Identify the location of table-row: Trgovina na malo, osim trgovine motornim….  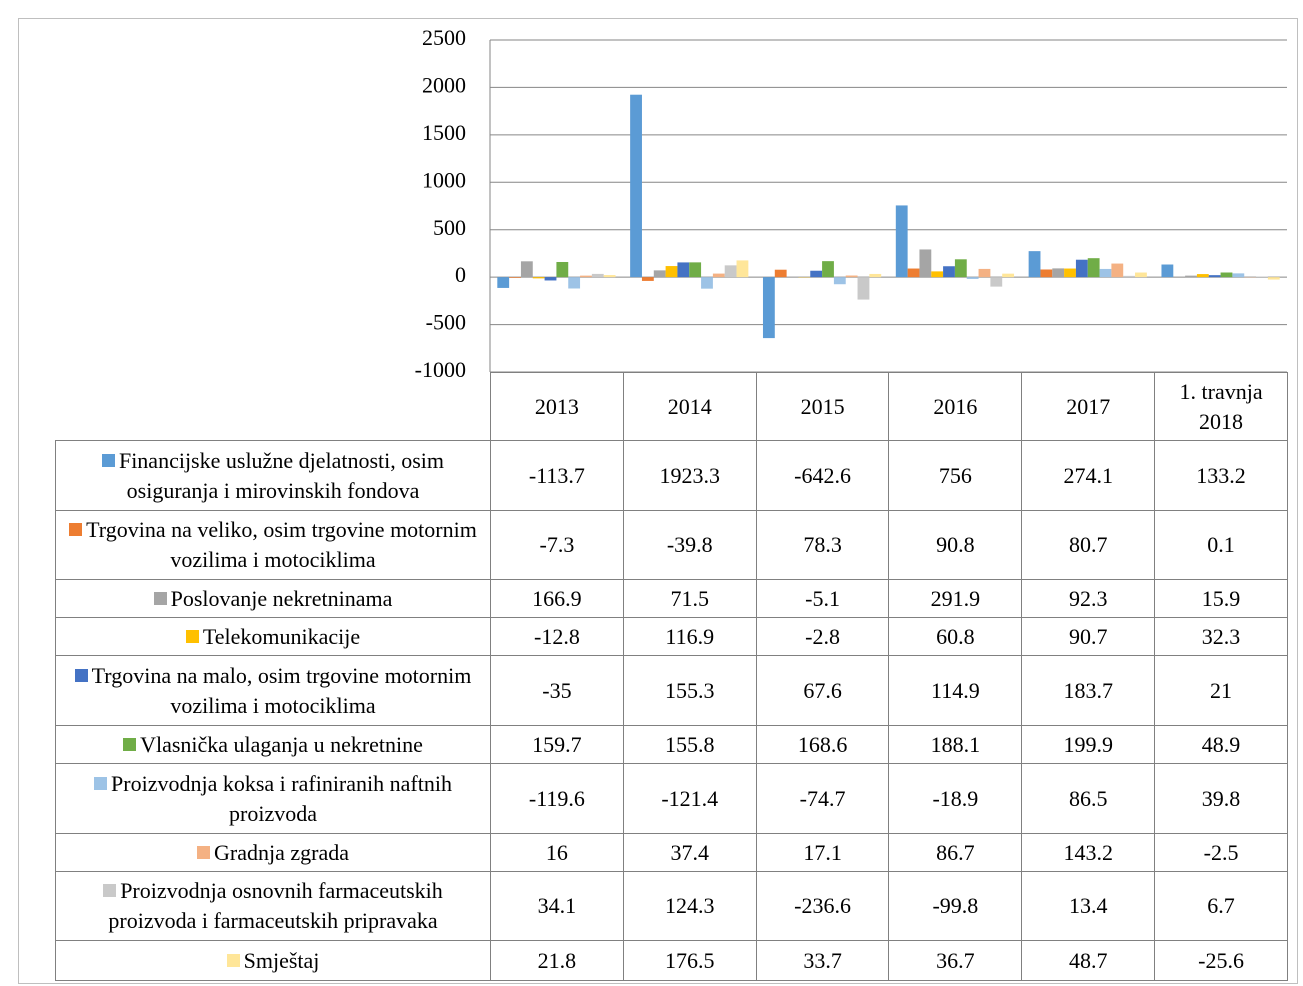
(671, 690).